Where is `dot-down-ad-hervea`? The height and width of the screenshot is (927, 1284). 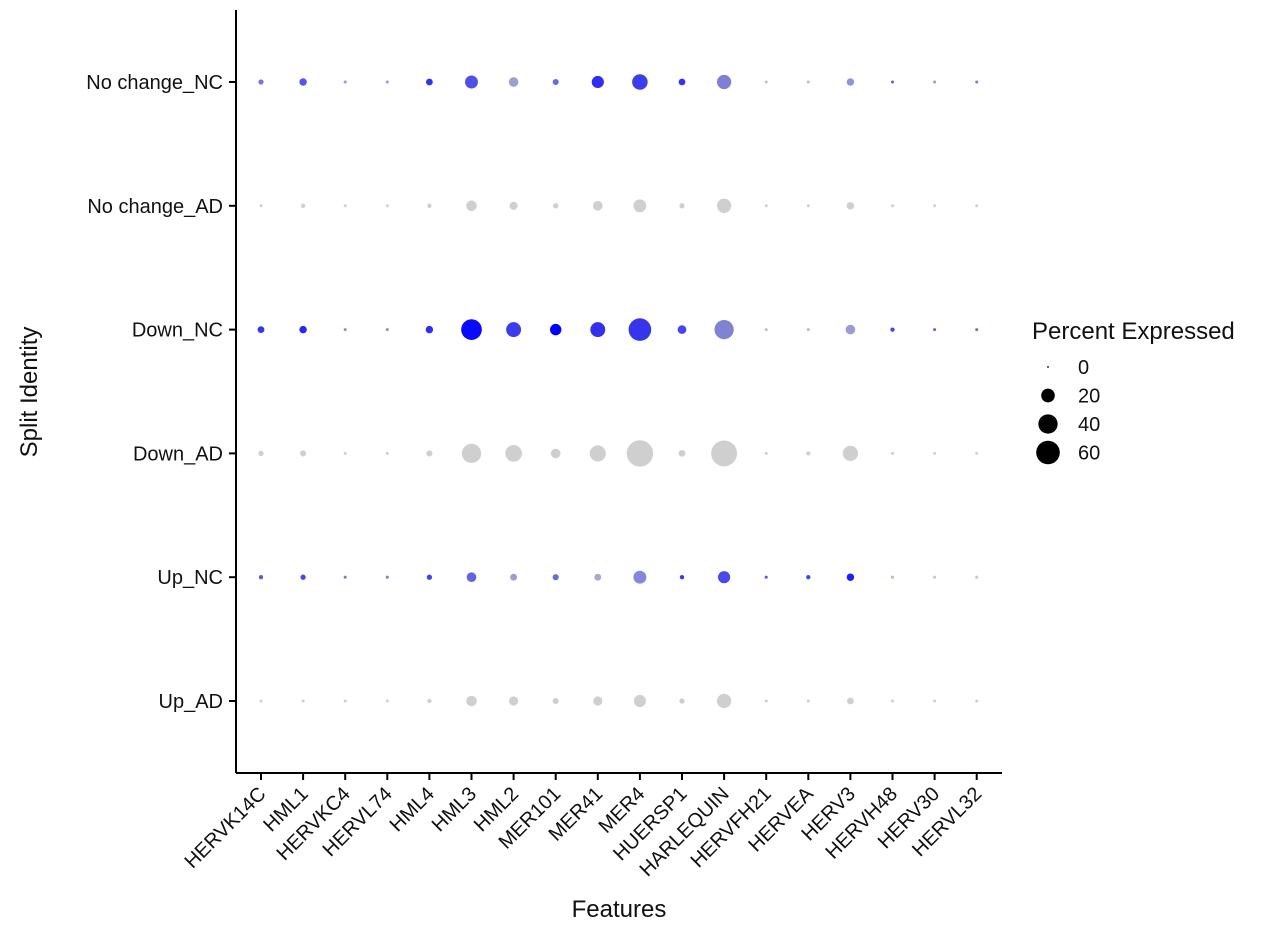 dot-down-ad-hervea is located at coordinates (808, 453).